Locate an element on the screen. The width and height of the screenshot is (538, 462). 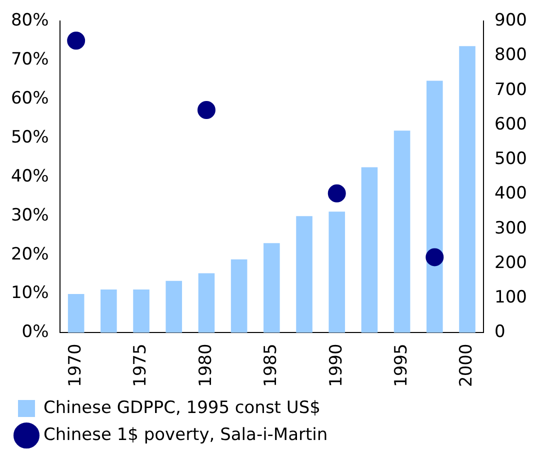
legend-label: Chinese GDPPC, 1995 const US$ is located at coordinates (182, 408).